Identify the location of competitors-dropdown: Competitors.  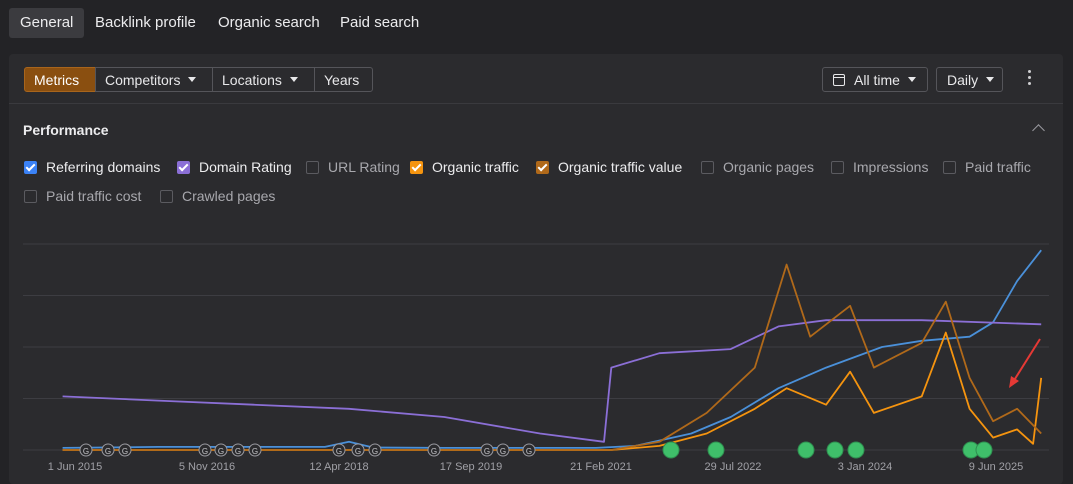
(154, 79).